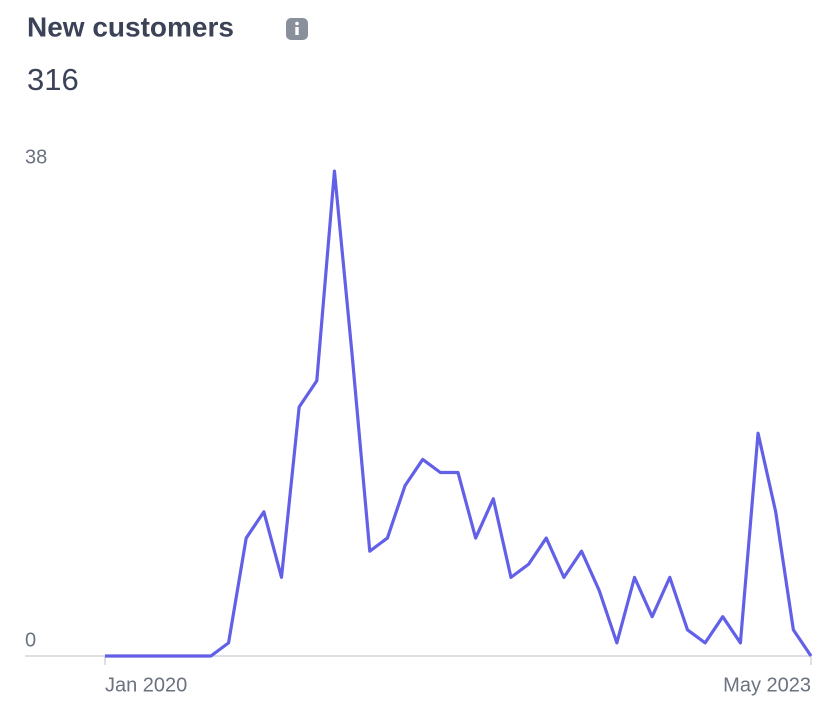 The image size is (826, 719). I want to click on x-tick-label: May 2023, so click(767, 685).